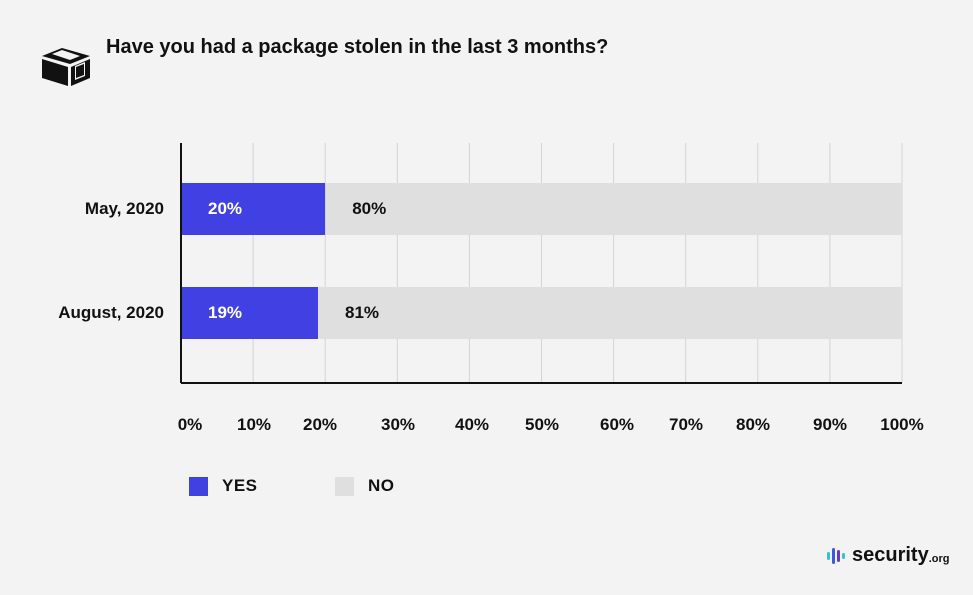 Image resolution: width=973 pixels, height=595 pixels. What do you see at coordinates (66, 67) in the screenshot?
I see `package-box-icon` at bounding box center [66, 67].